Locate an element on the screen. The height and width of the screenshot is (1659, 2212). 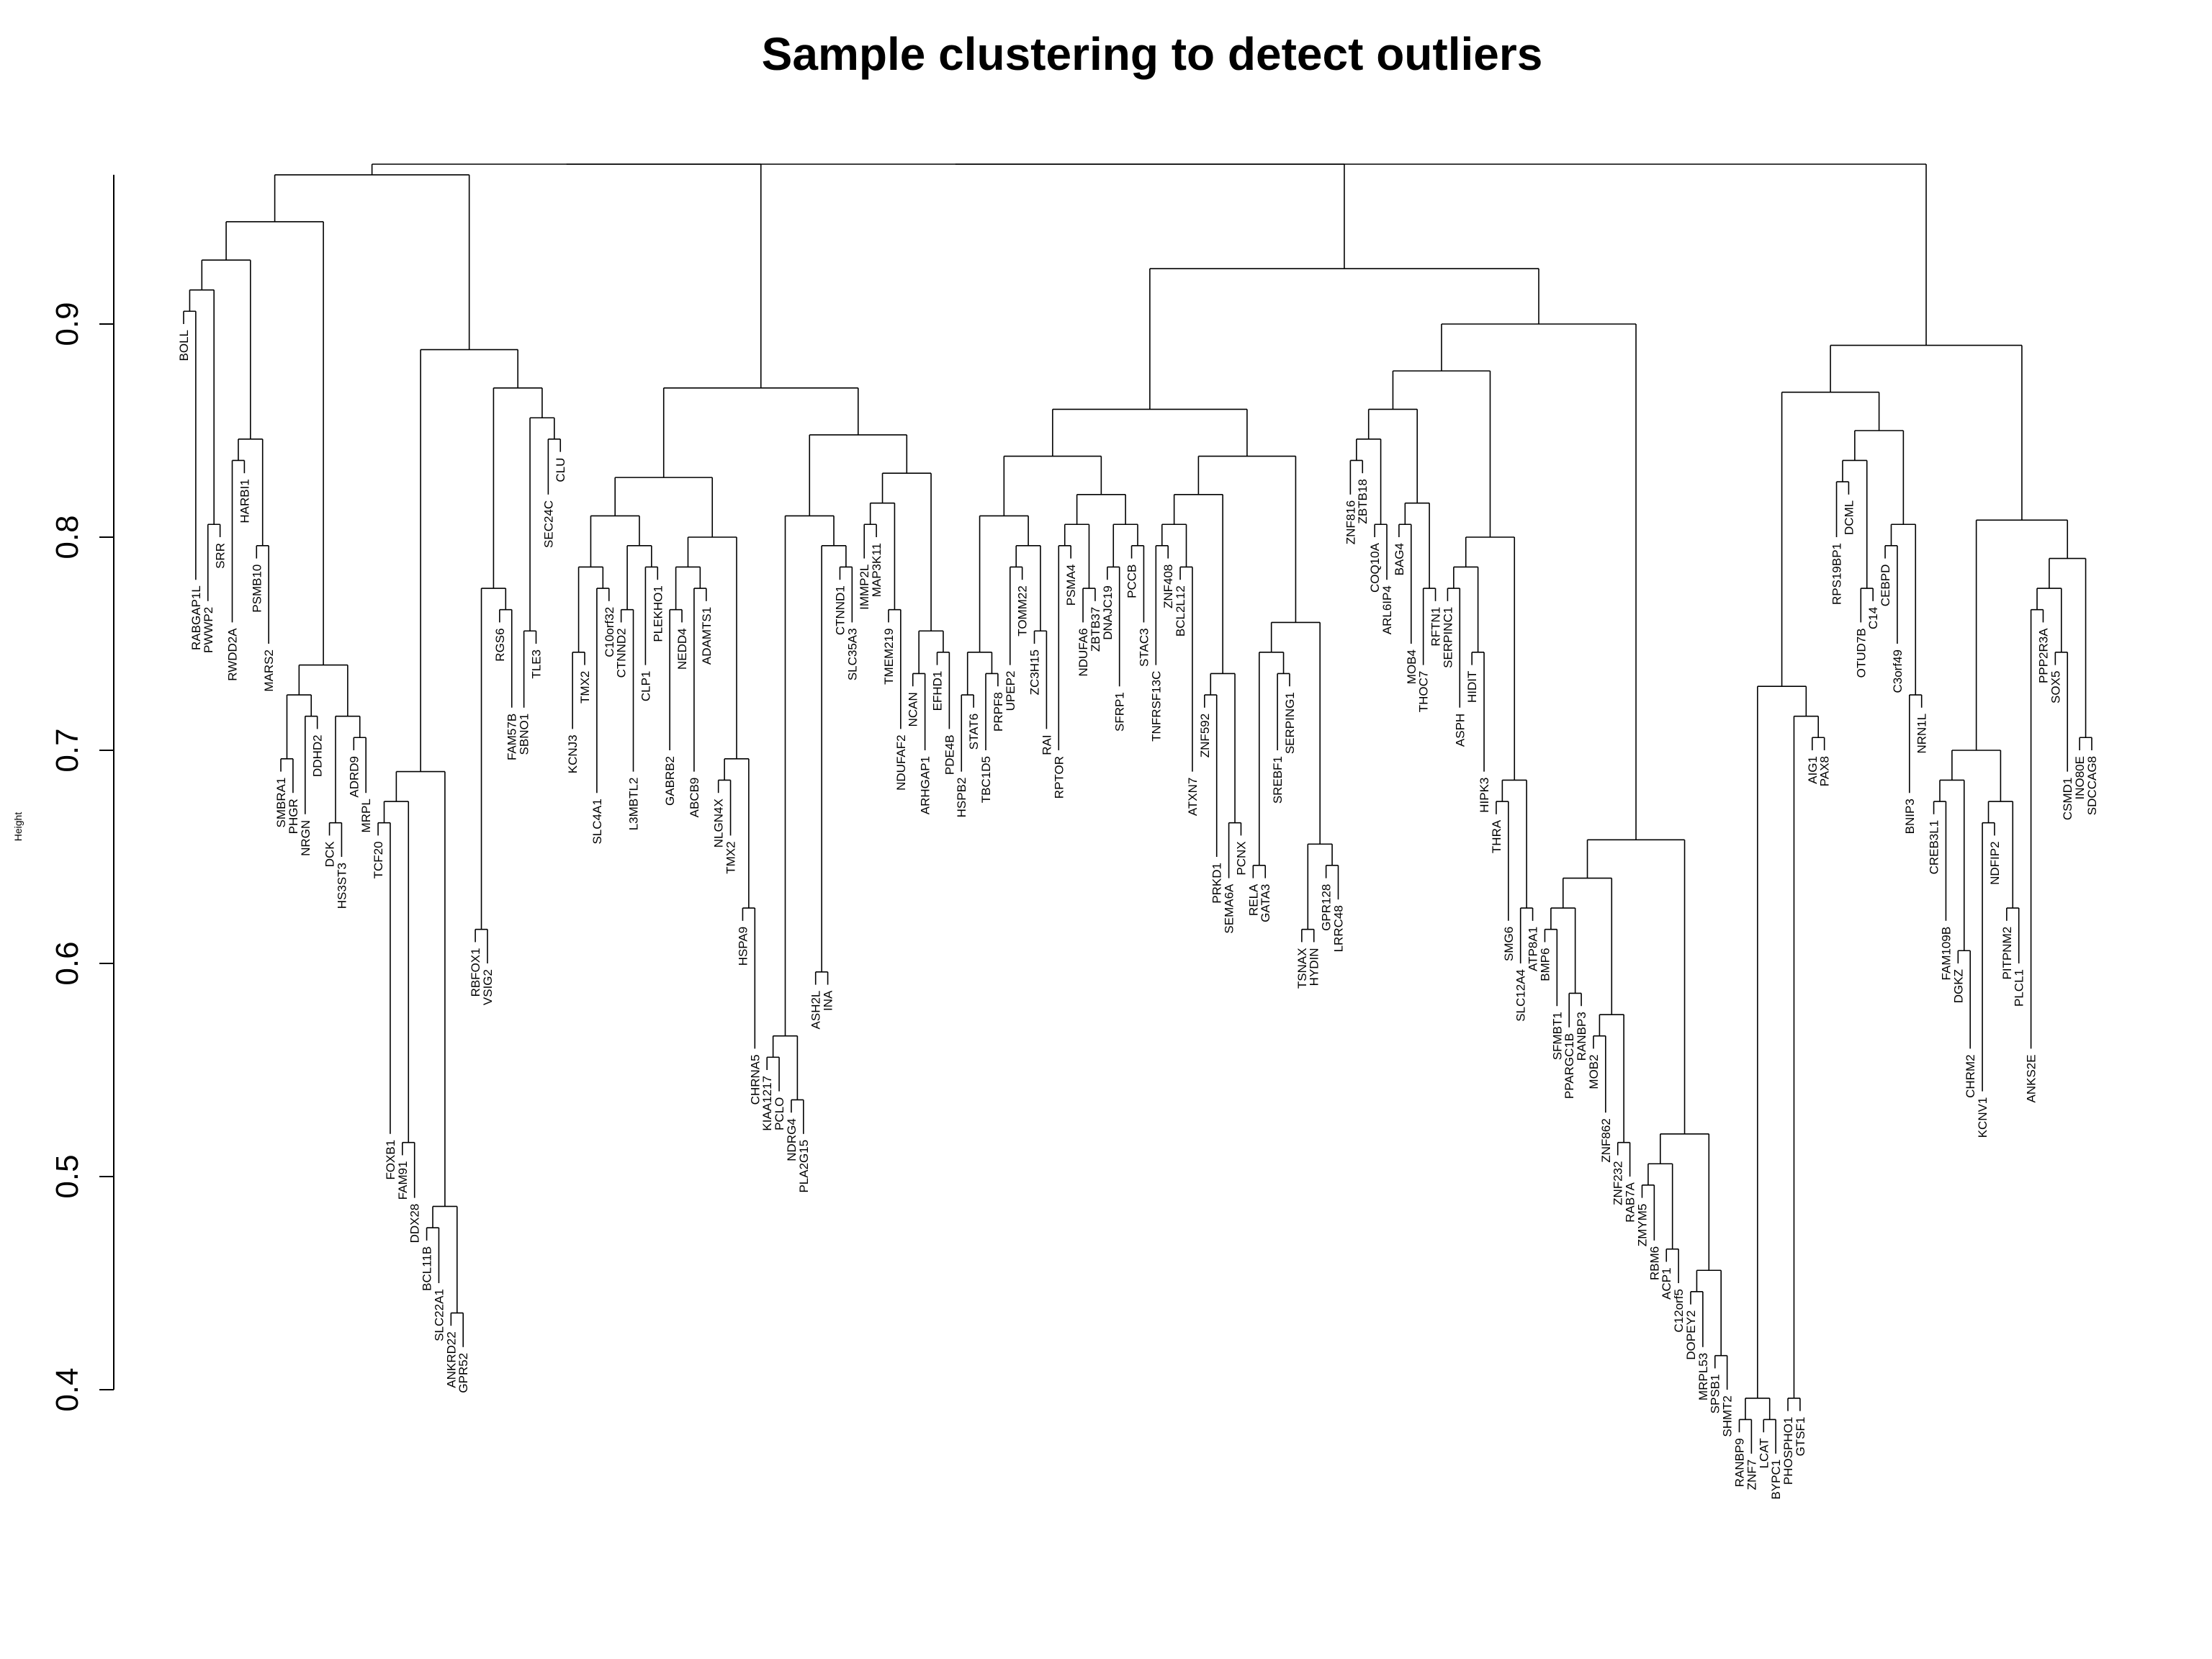
leaf-label: BCL2L12 is located at coordinates (1180, 611).